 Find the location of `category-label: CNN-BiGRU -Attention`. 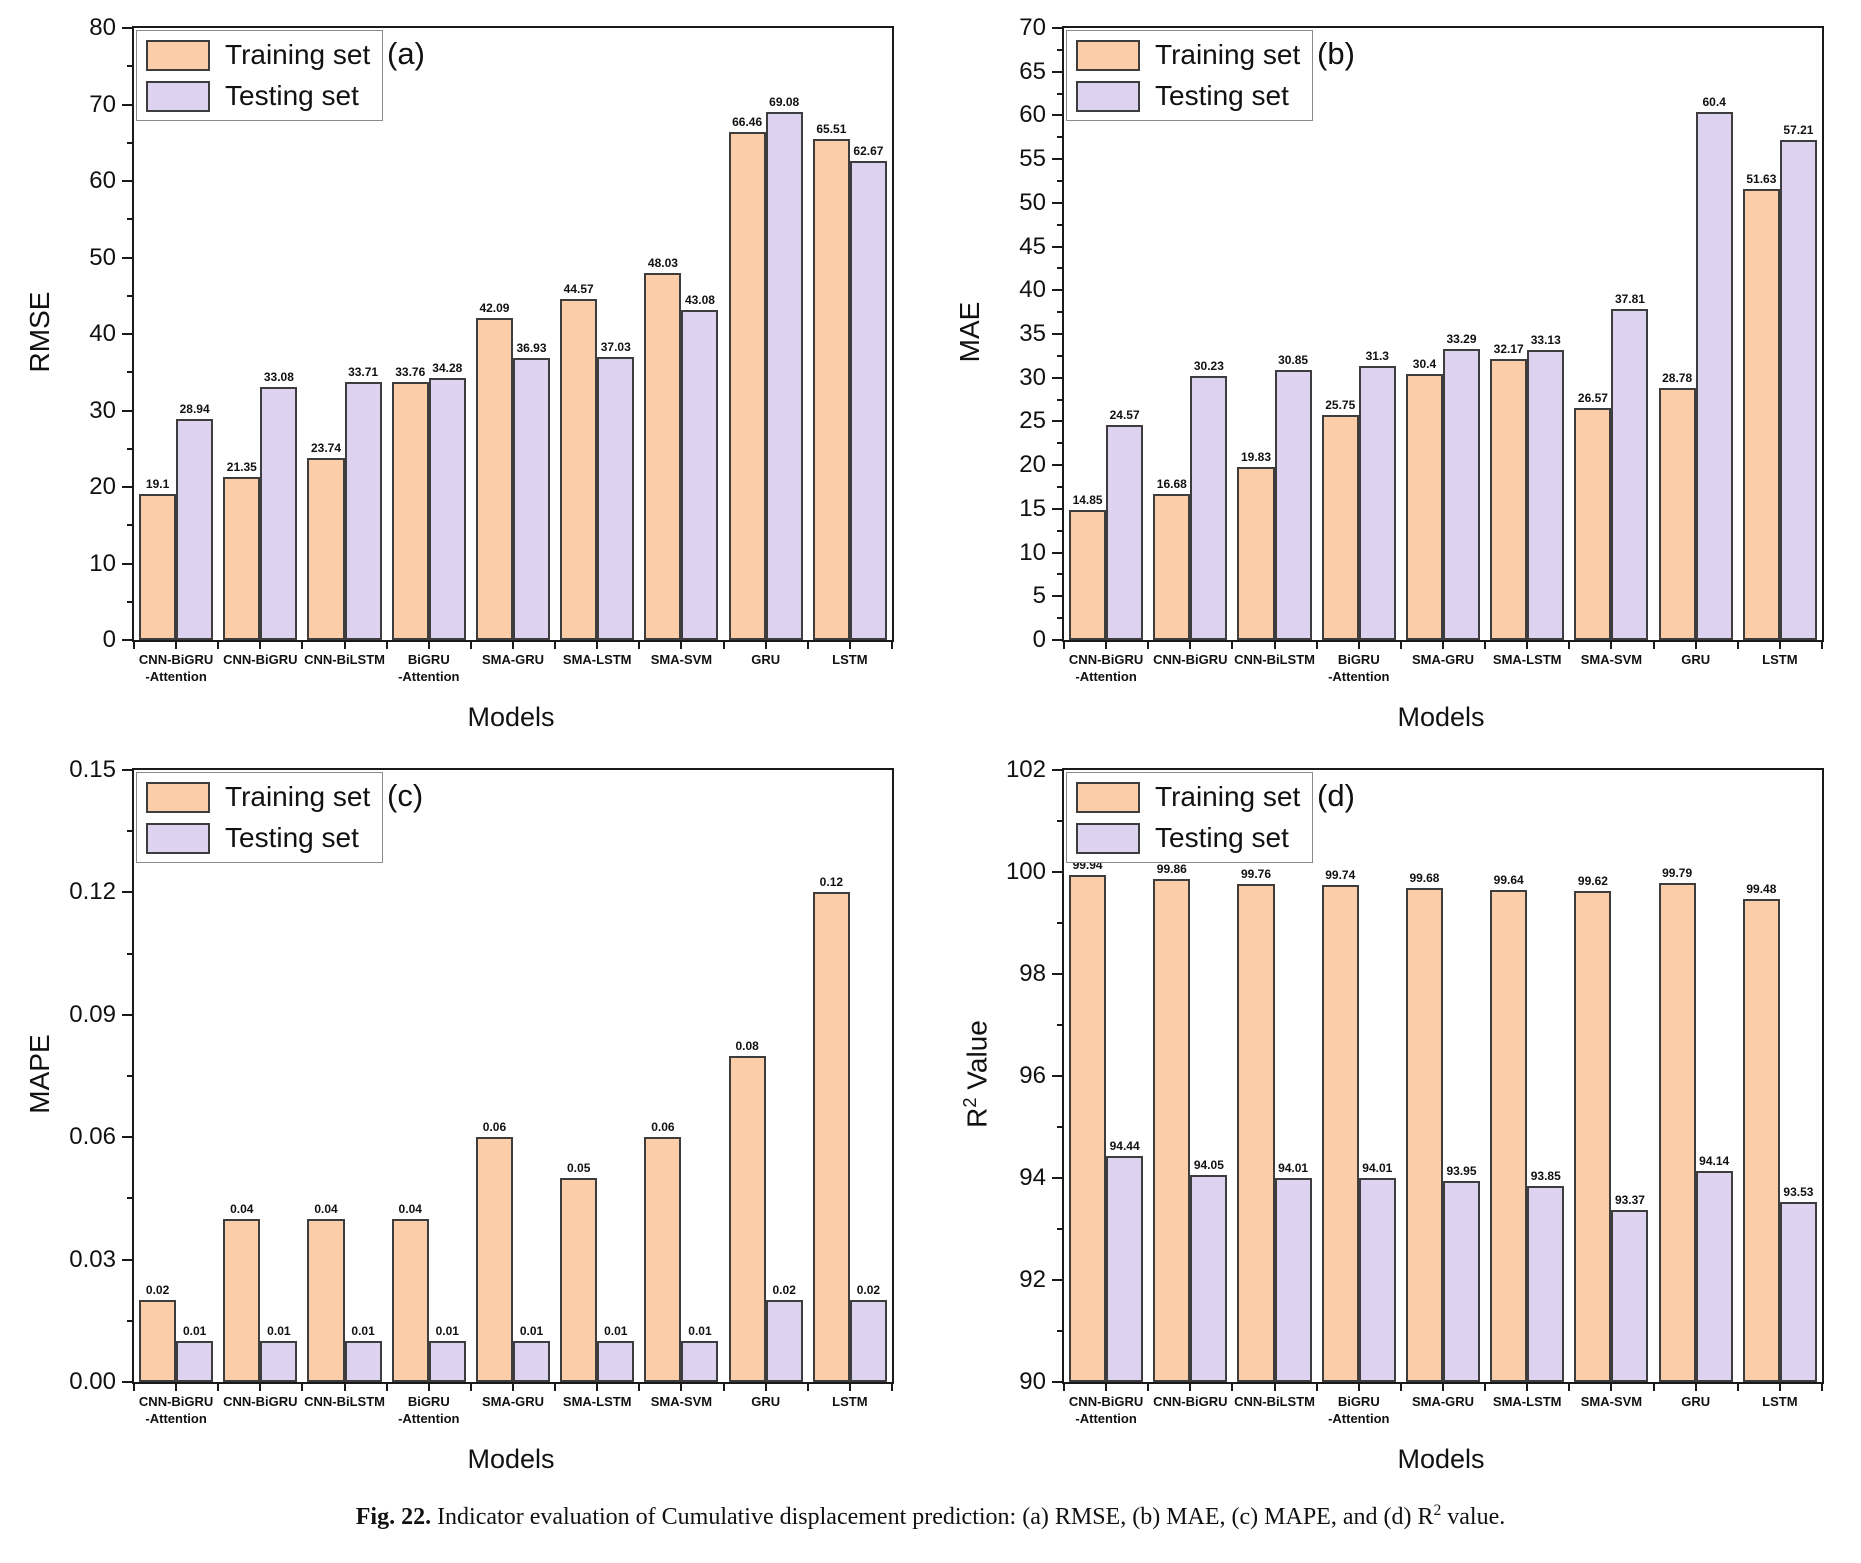

category-label: CNN-BiGRU -Attention is located at coordinates (1106, 1410).